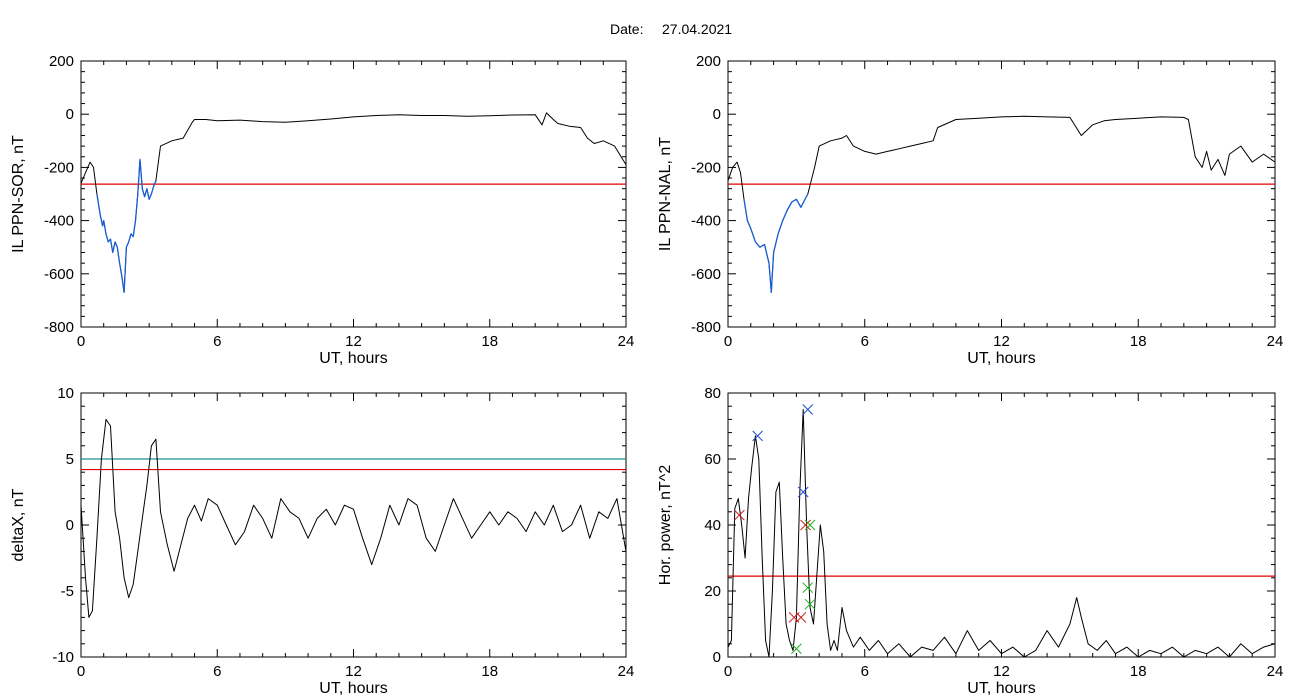 The height and width of the screenshot is (700, 1300). I want to click on y-tick-label: -10, so click(63, 657).